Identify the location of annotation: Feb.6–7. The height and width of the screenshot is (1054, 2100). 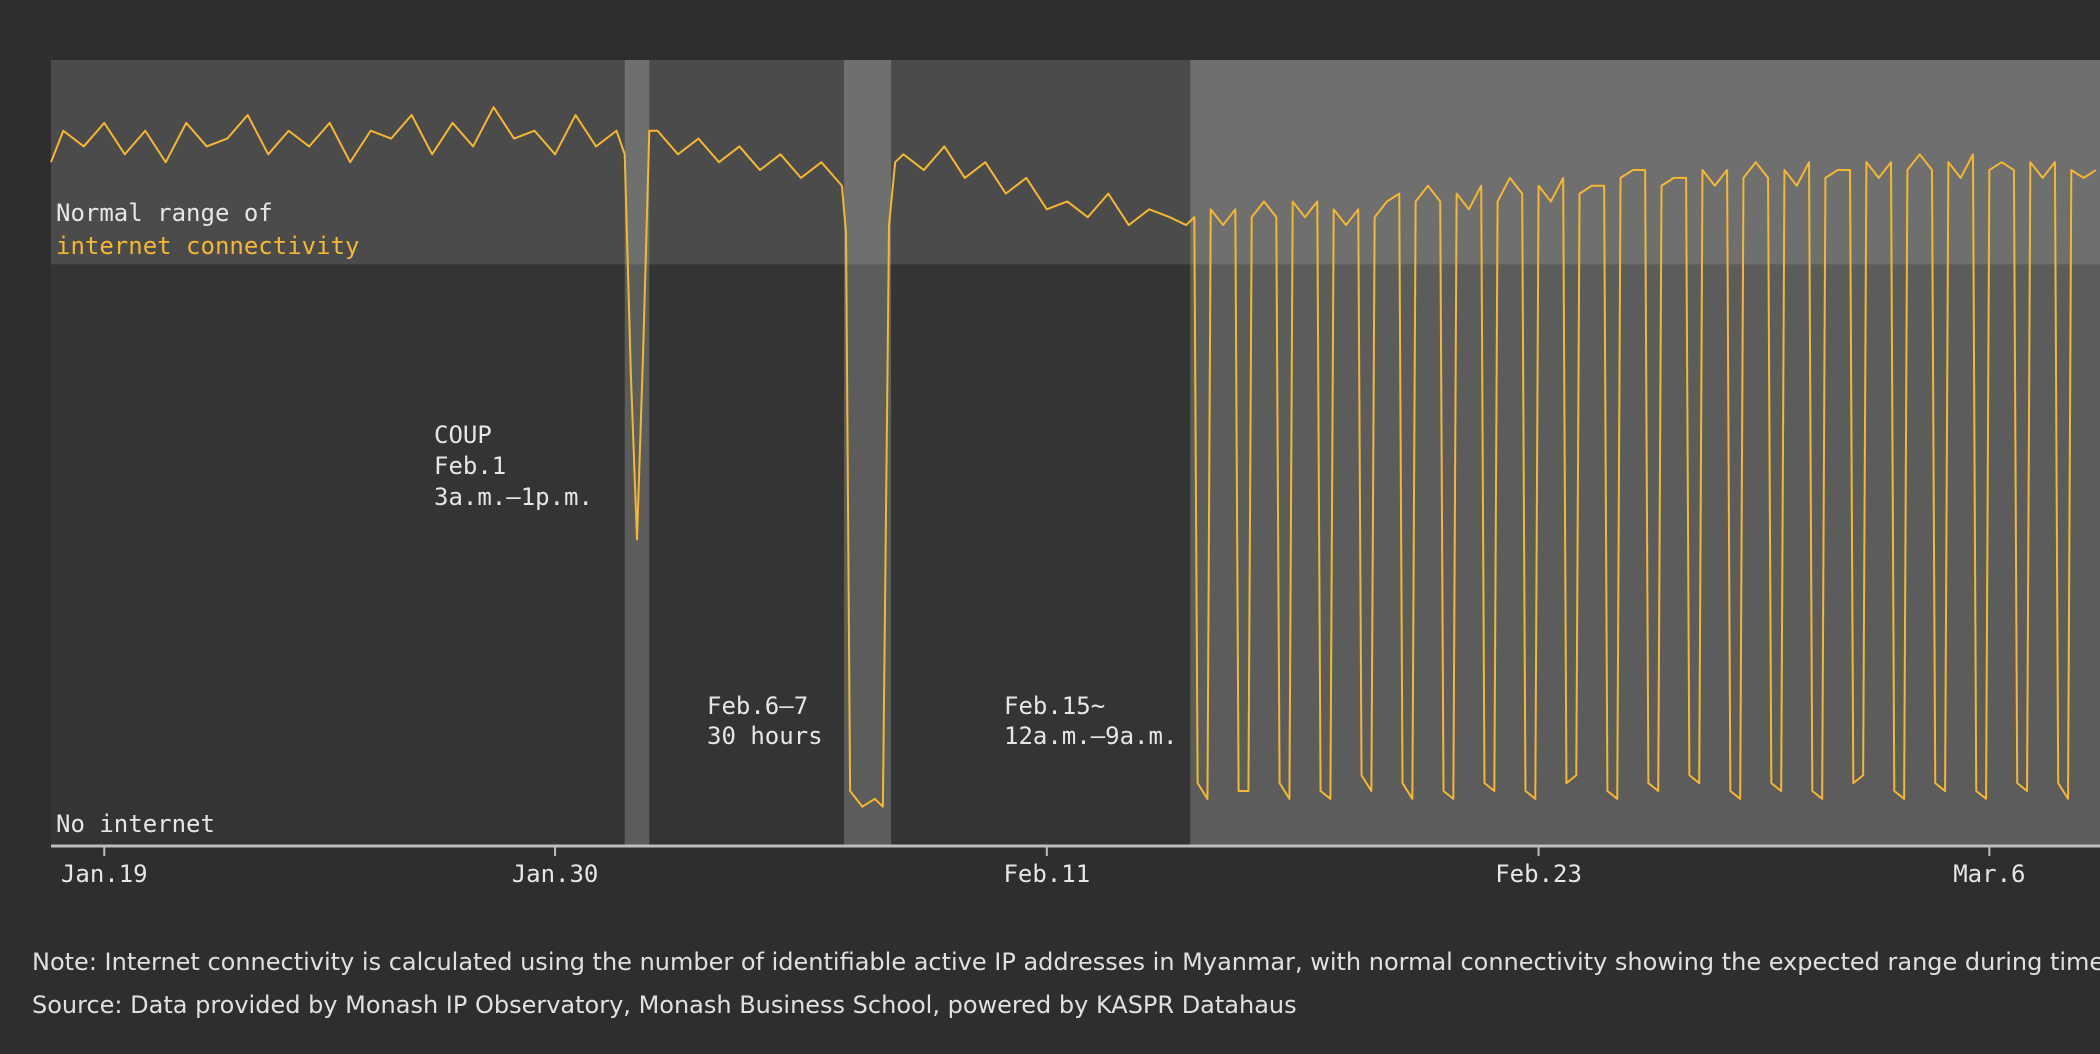
(757, 706).